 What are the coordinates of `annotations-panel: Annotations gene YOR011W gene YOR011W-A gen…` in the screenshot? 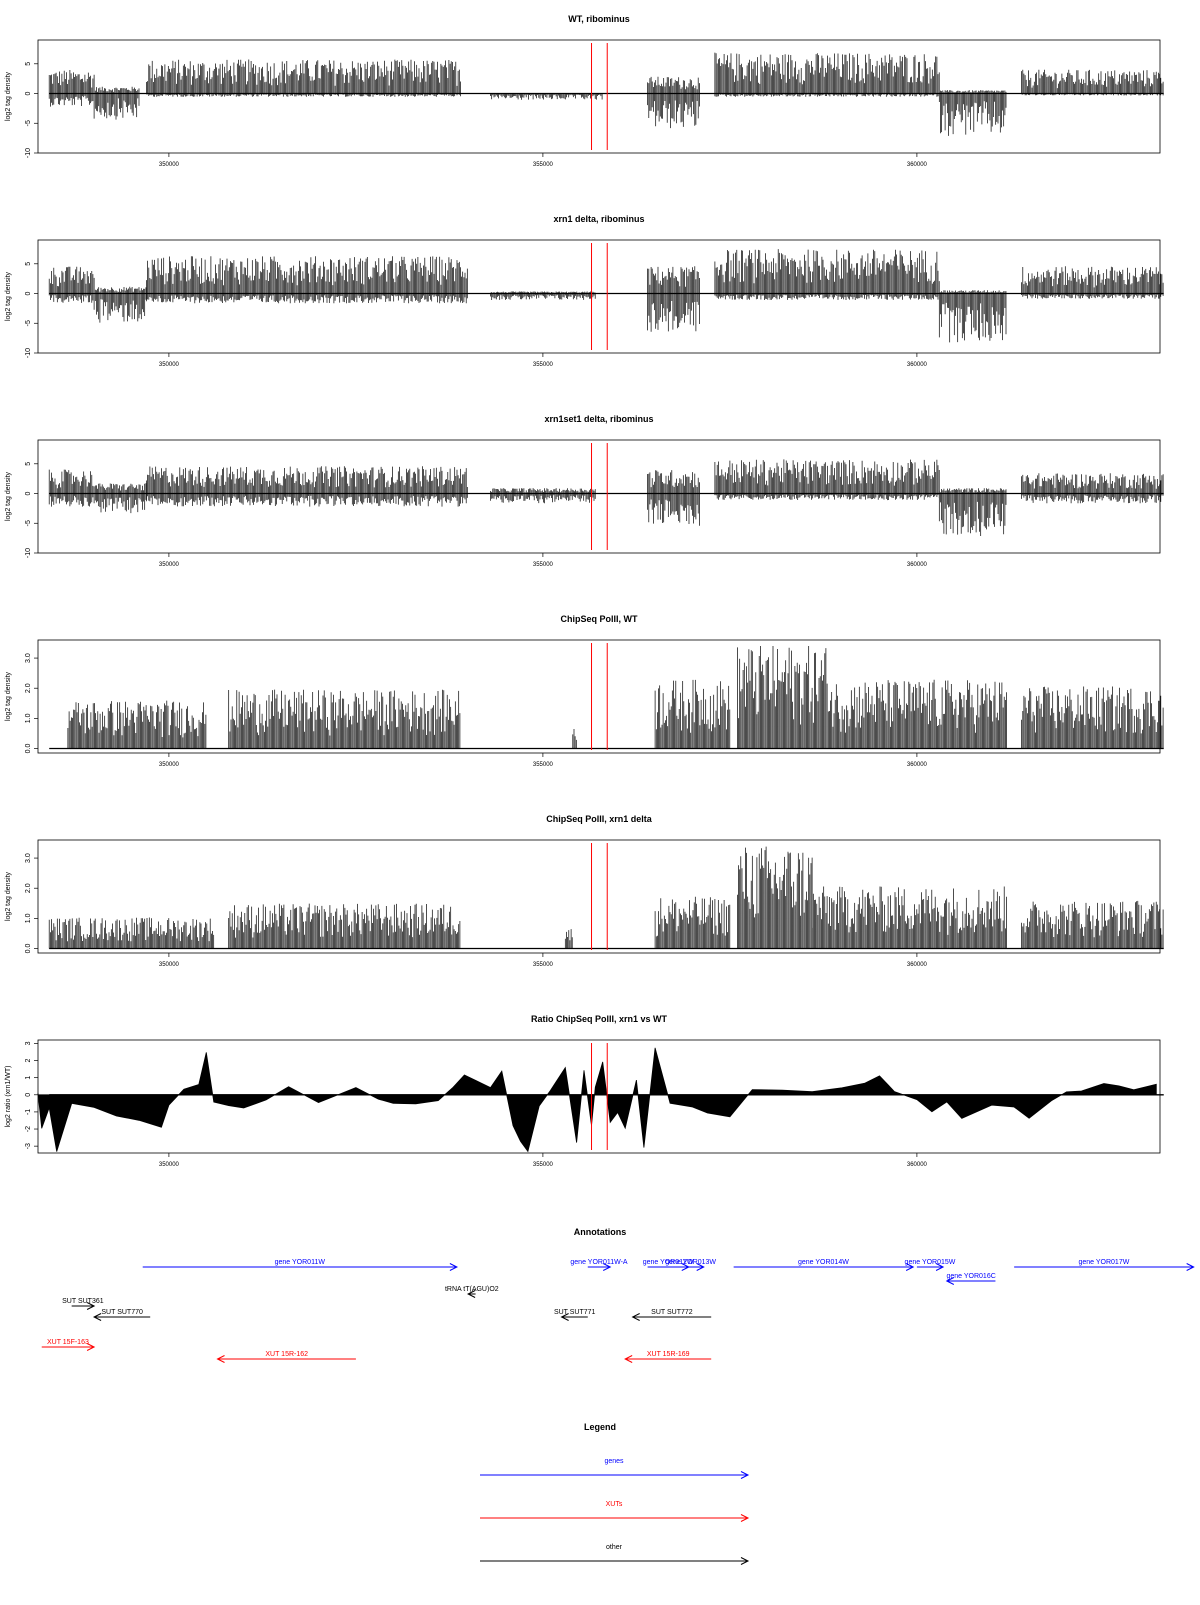 It's located at (618, 1295).